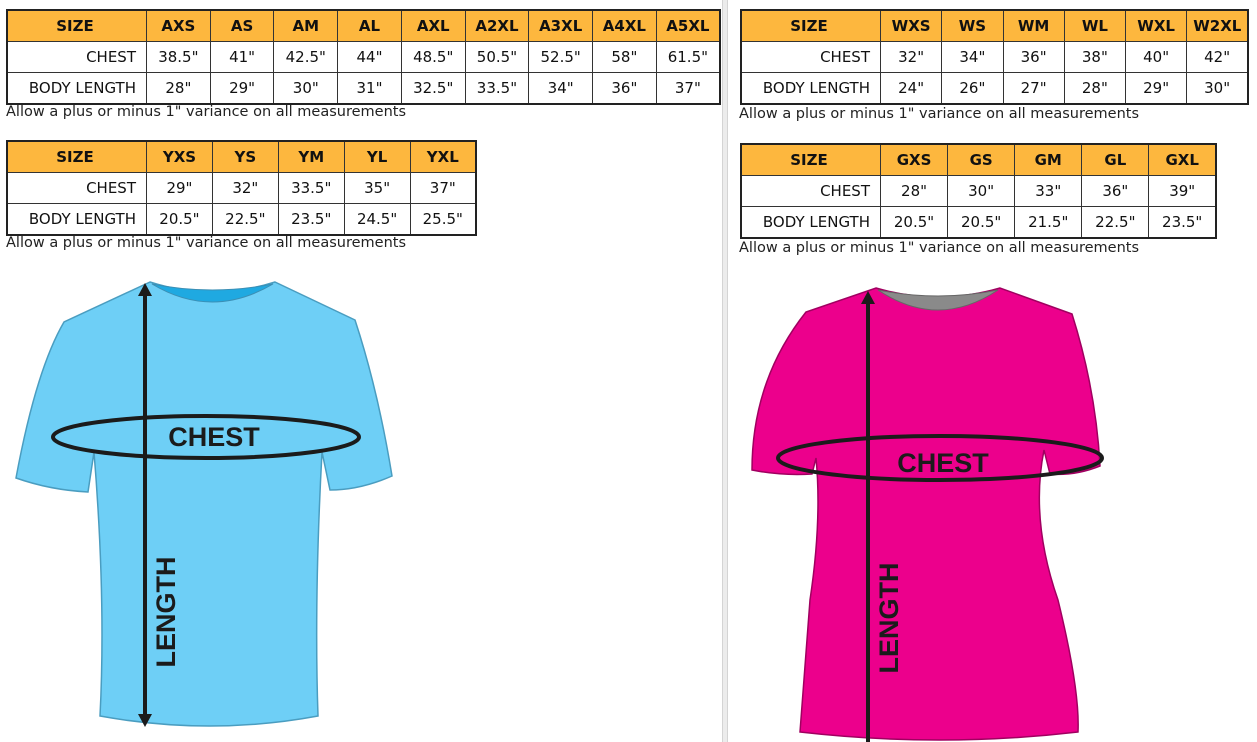 Image resolution: width=1257 pixels, height=742 pixels. I want to click on chest-value-cell: 39", so click(1182, 191).